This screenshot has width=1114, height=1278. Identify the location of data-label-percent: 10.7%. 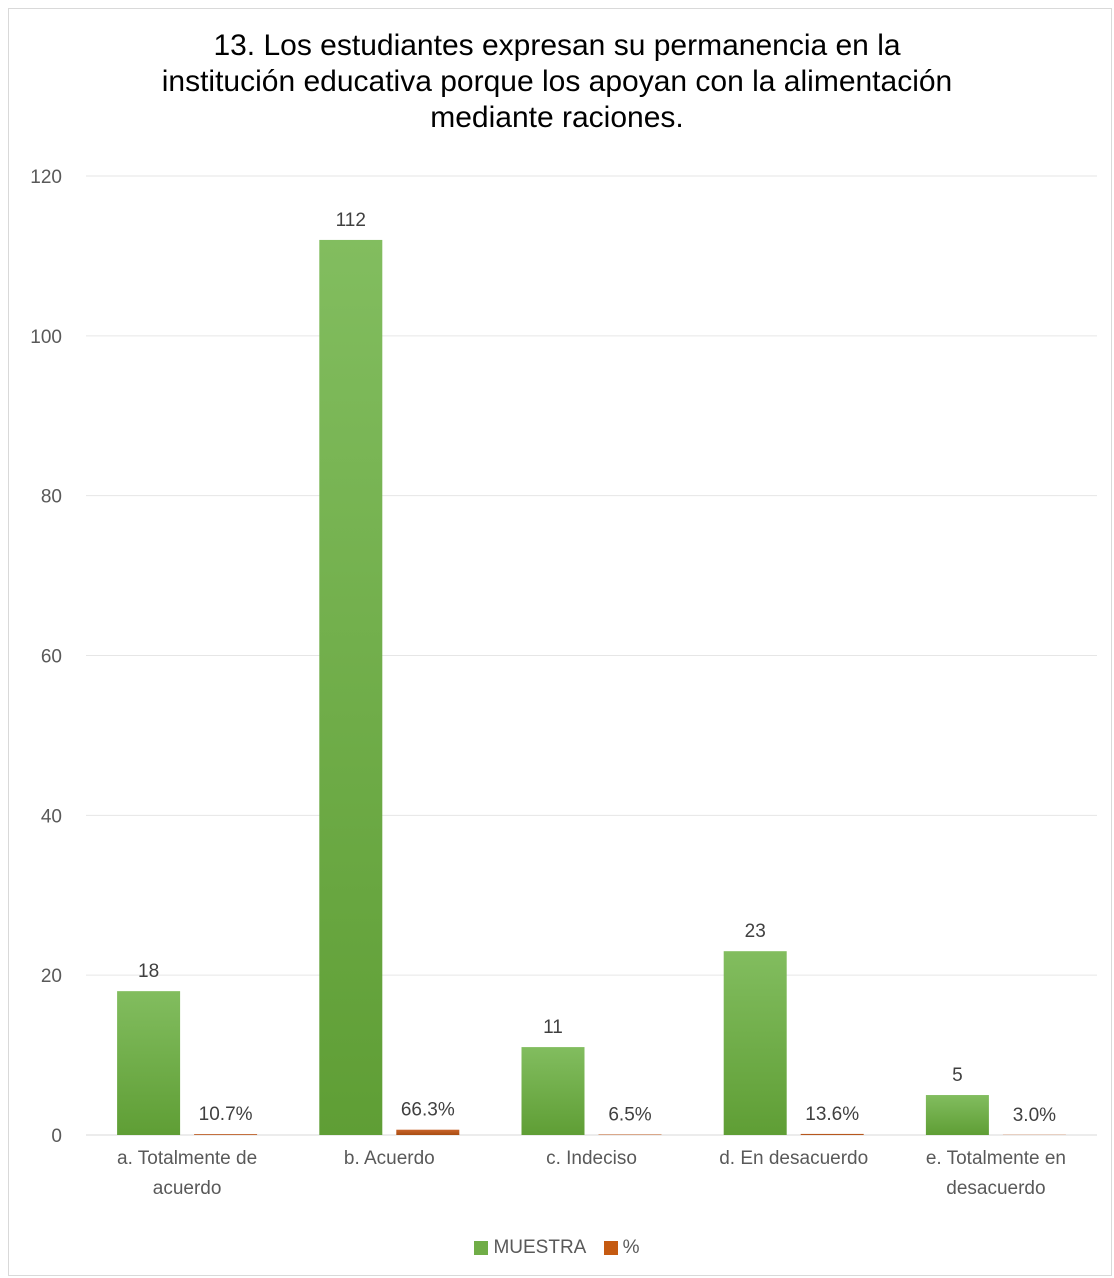
(226, 1114).